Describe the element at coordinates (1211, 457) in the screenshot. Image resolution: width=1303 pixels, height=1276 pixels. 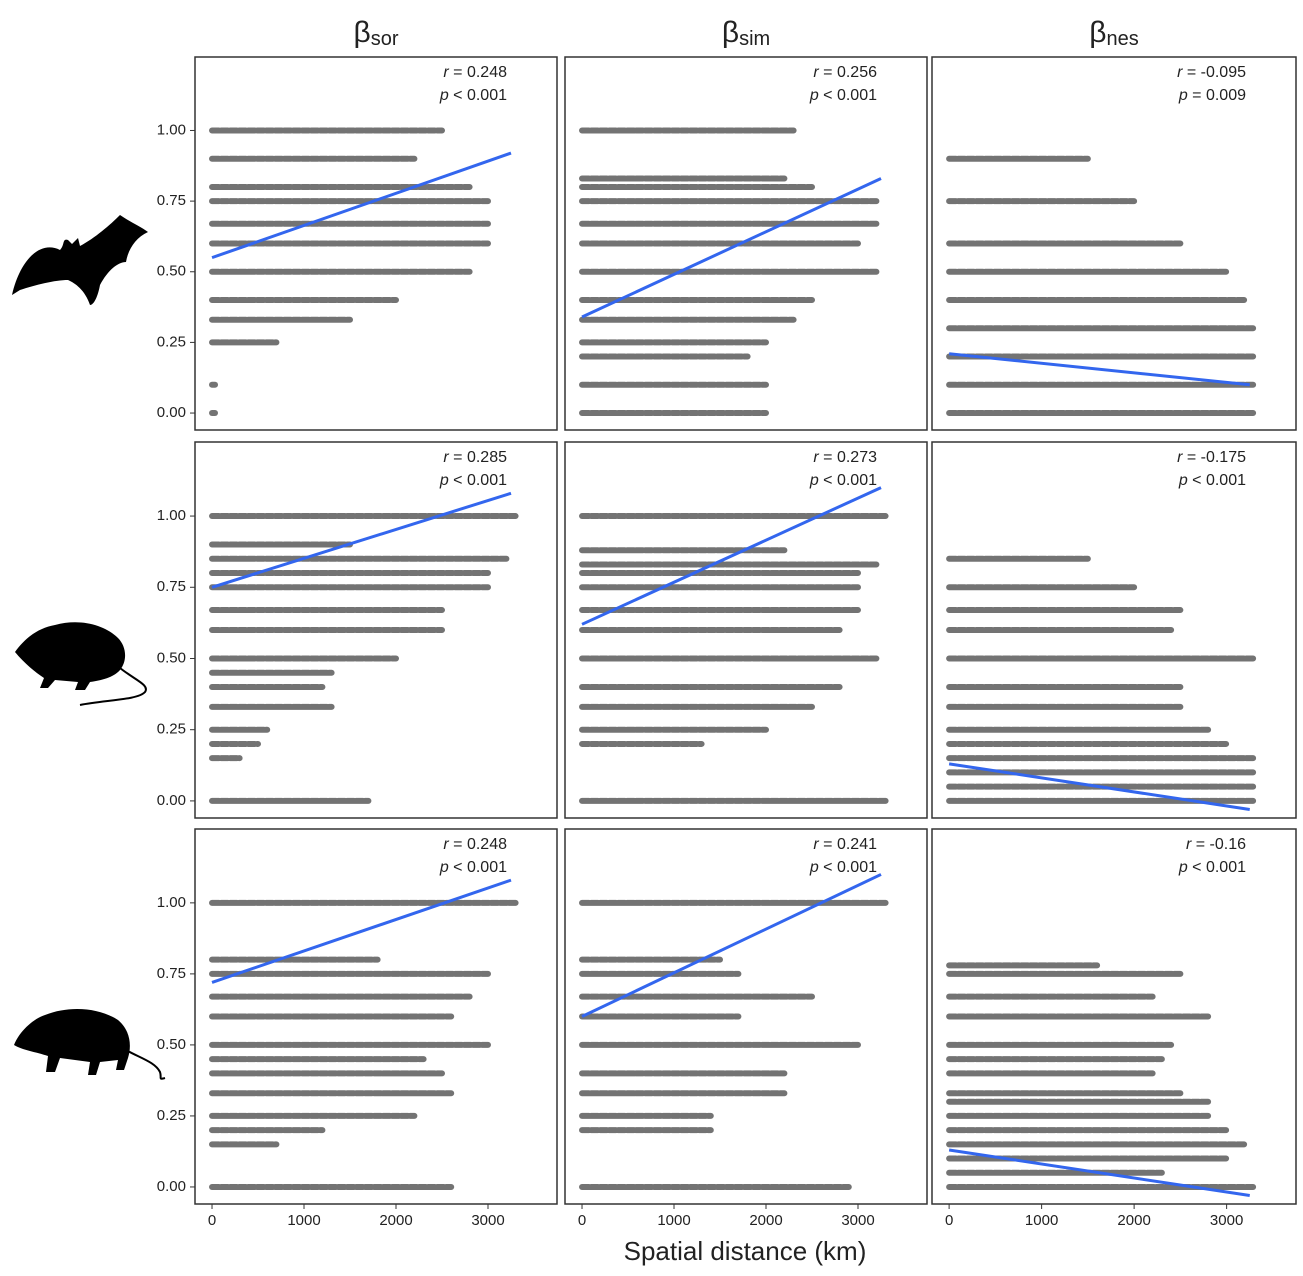
I see `stat-r: r = -0.175` at that location.